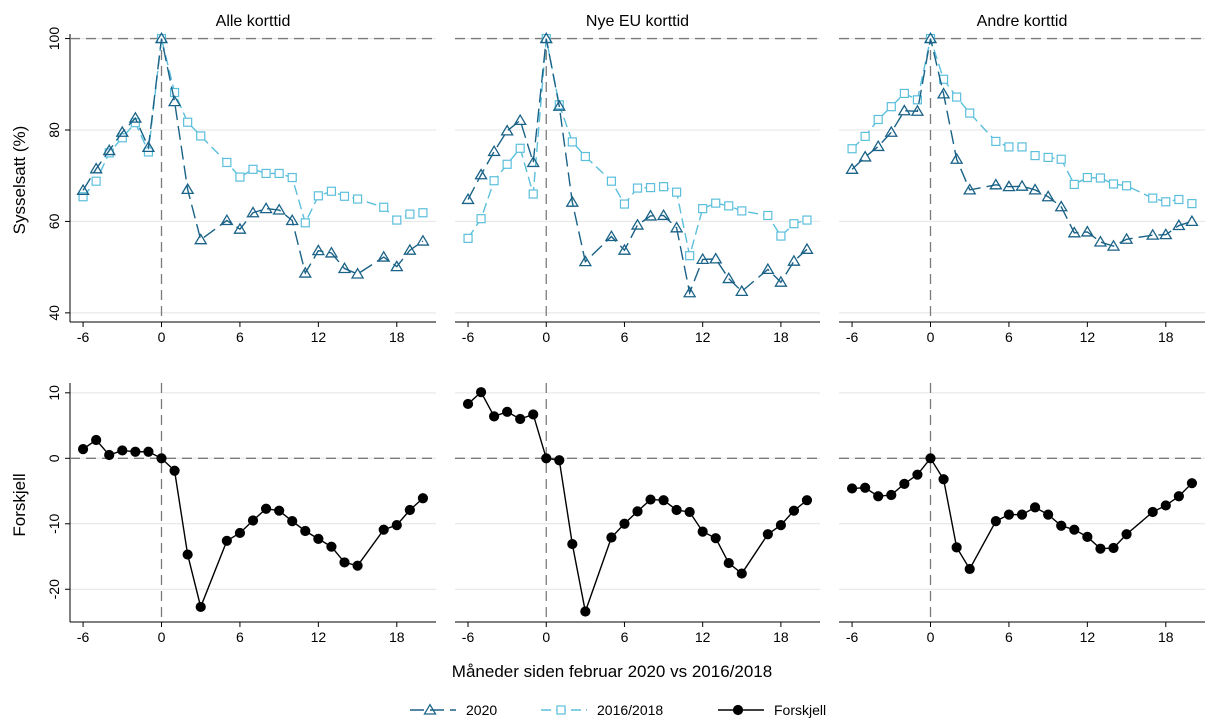 Image resolution: width=1209 pixels, height=720 pixels. I want to click on series-Forskjell, so click(637, 502).